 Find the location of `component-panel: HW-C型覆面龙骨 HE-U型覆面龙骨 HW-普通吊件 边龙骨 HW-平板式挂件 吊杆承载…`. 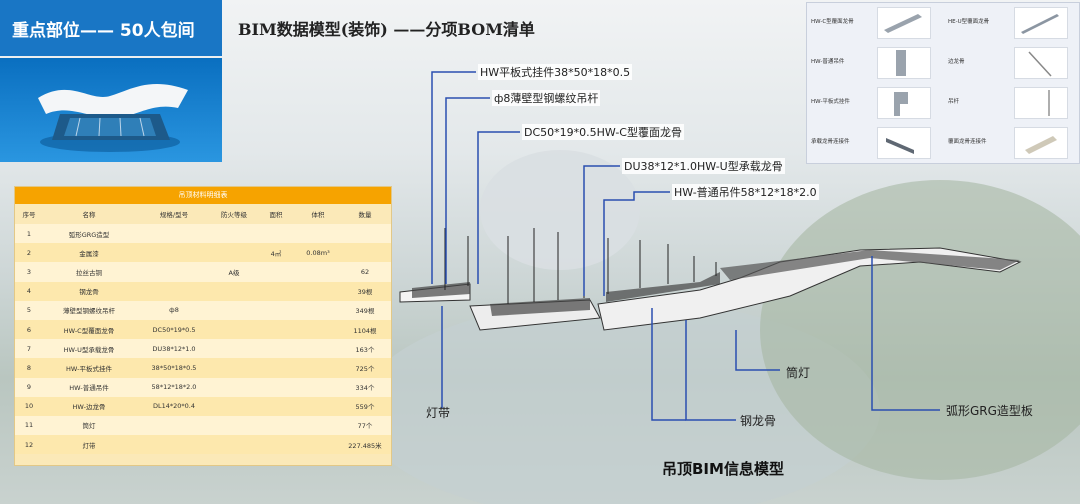

component-panel: HW-C型覆面龙骨 HE-U型覆面龙骨 HW-普通吊件 边龙骨 HW-平板式挂件 吊杆承载… is located at coordinates (943, 83).